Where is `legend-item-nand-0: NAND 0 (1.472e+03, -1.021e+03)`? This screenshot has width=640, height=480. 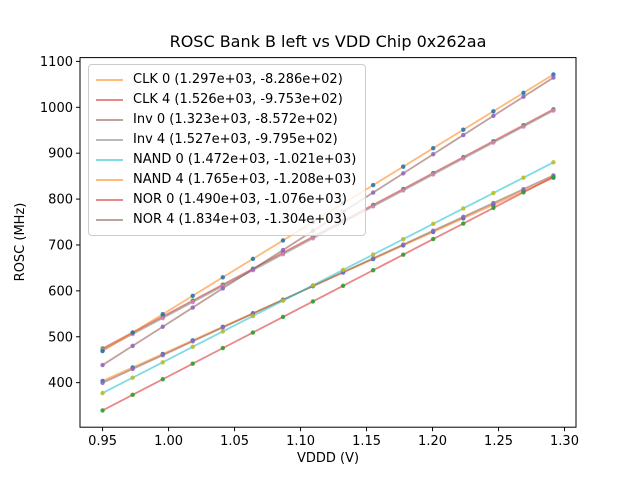
legend-item-nand-0: NAND 0 (1.472e+03, -1.021e+03) is located at coordinates (226, 160).